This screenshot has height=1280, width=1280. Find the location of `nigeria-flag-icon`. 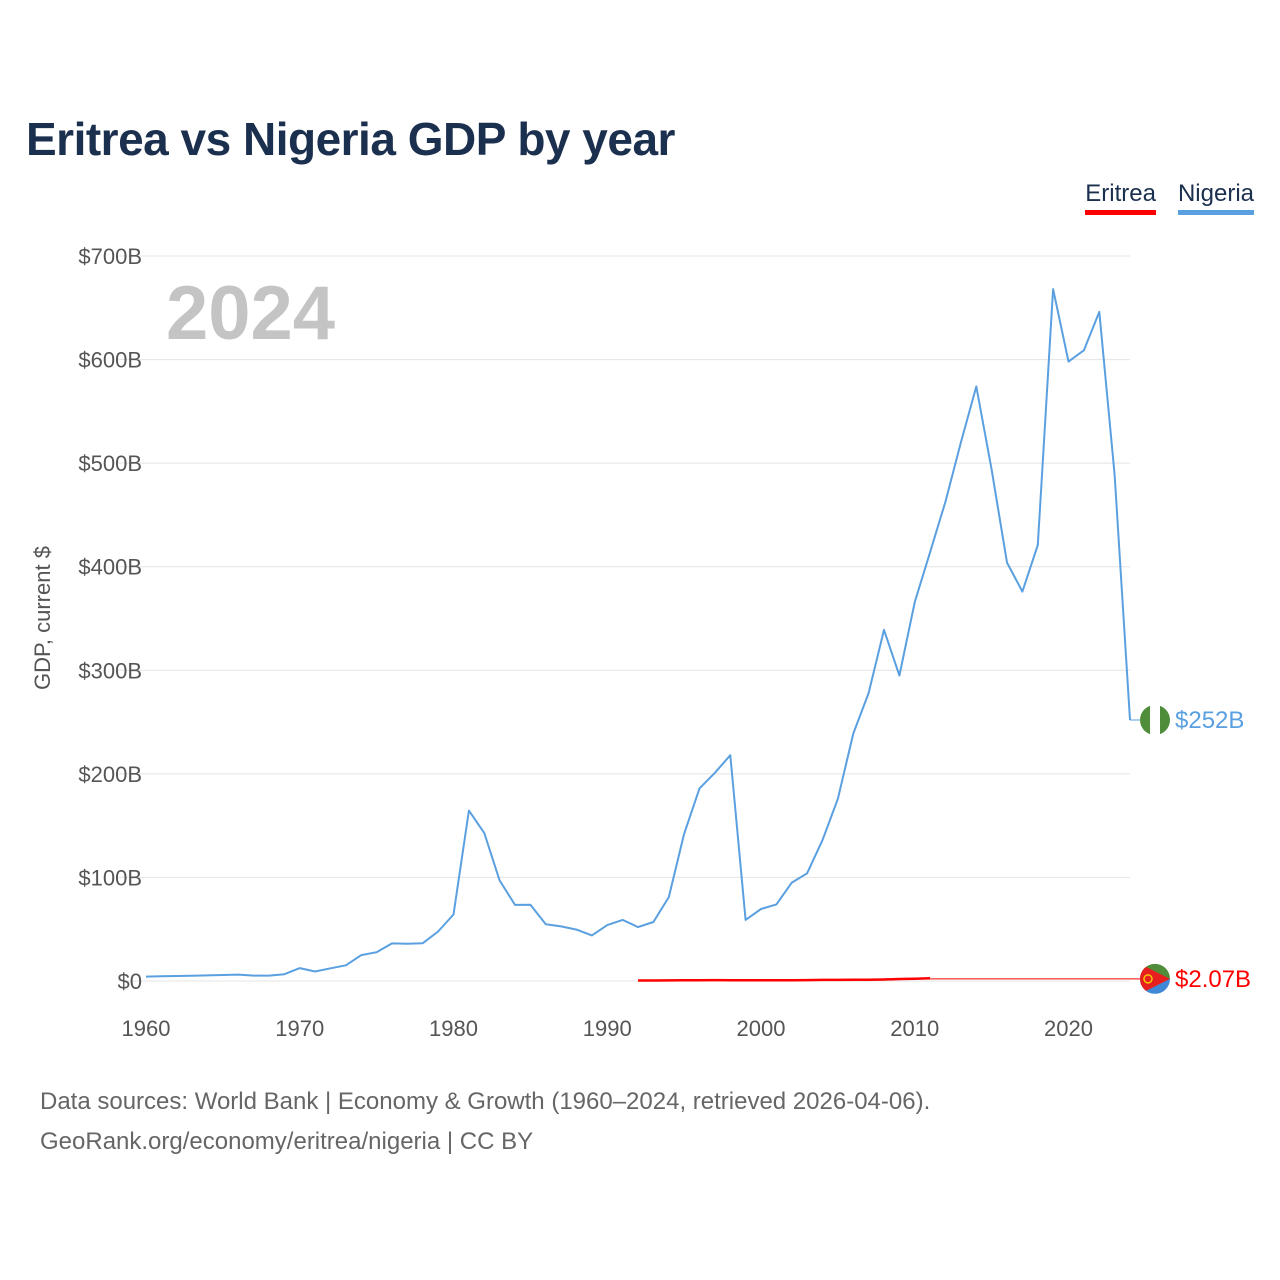

nigeria-flag-icon is located at coordinates (1155, 720).